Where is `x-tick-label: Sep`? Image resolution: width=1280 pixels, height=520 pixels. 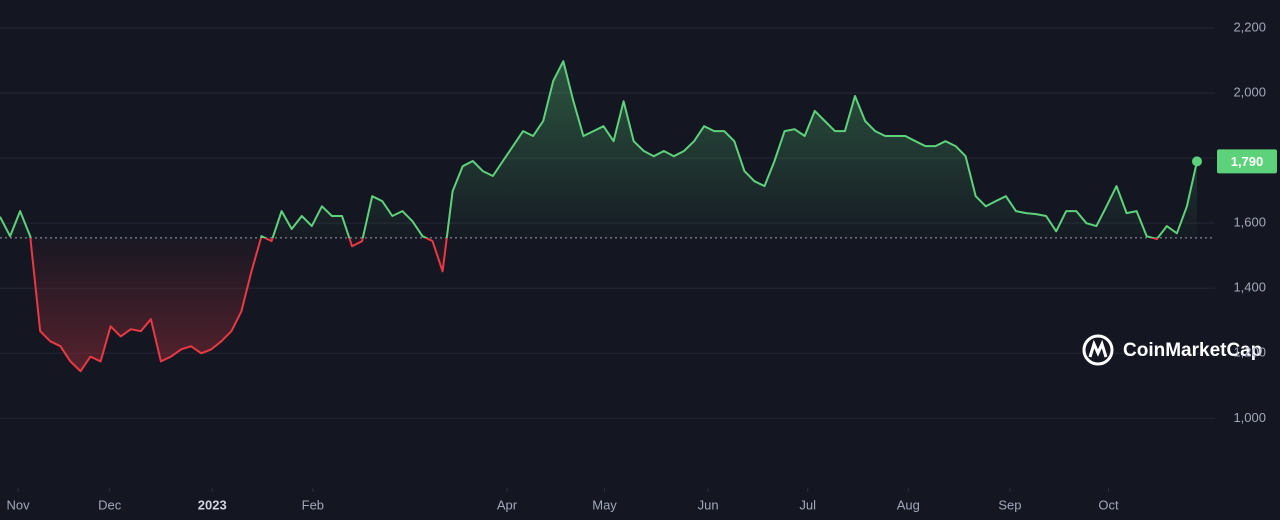
x-tick-label: Sep is located at coordinates (1009, 504).